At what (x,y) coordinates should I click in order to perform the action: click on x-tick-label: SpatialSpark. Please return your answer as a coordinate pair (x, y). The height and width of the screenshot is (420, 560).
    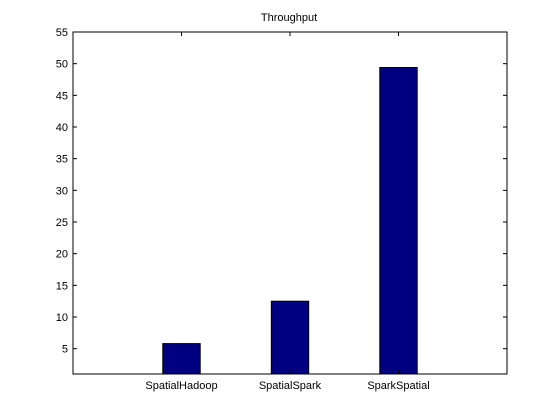
    Looking at the image, I should click on (290, 386).